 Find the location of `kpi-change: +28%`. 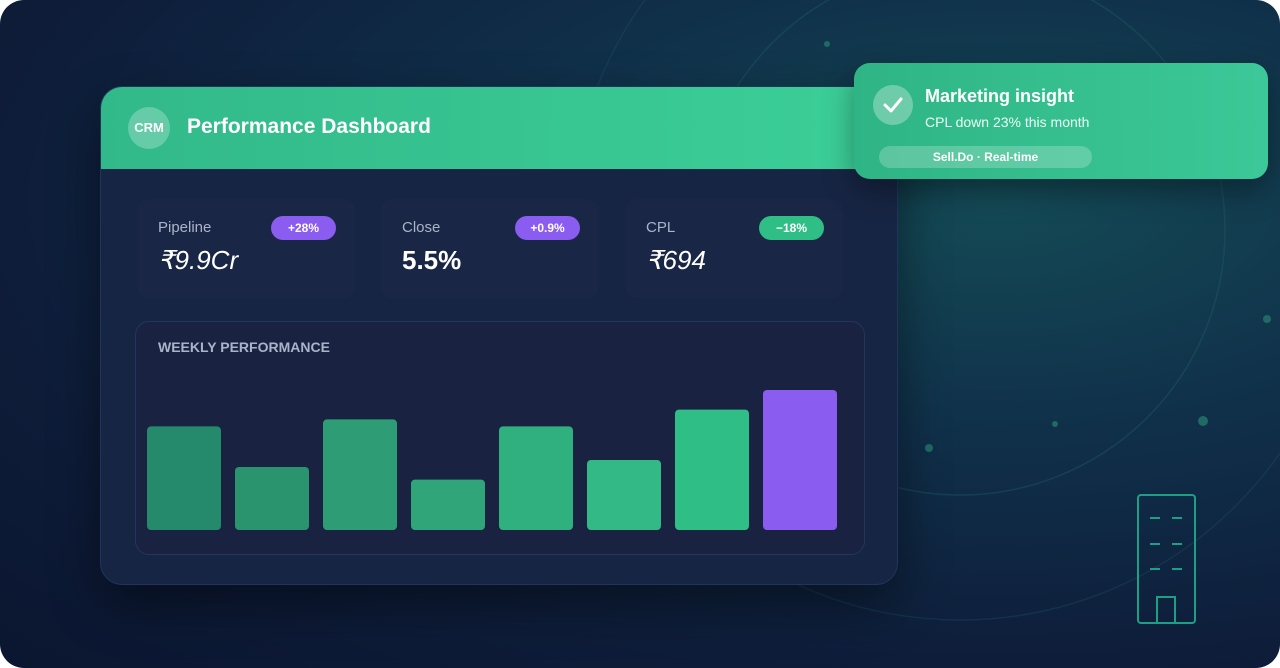

kpi-change: +28% is located at coordinates (303, 228).